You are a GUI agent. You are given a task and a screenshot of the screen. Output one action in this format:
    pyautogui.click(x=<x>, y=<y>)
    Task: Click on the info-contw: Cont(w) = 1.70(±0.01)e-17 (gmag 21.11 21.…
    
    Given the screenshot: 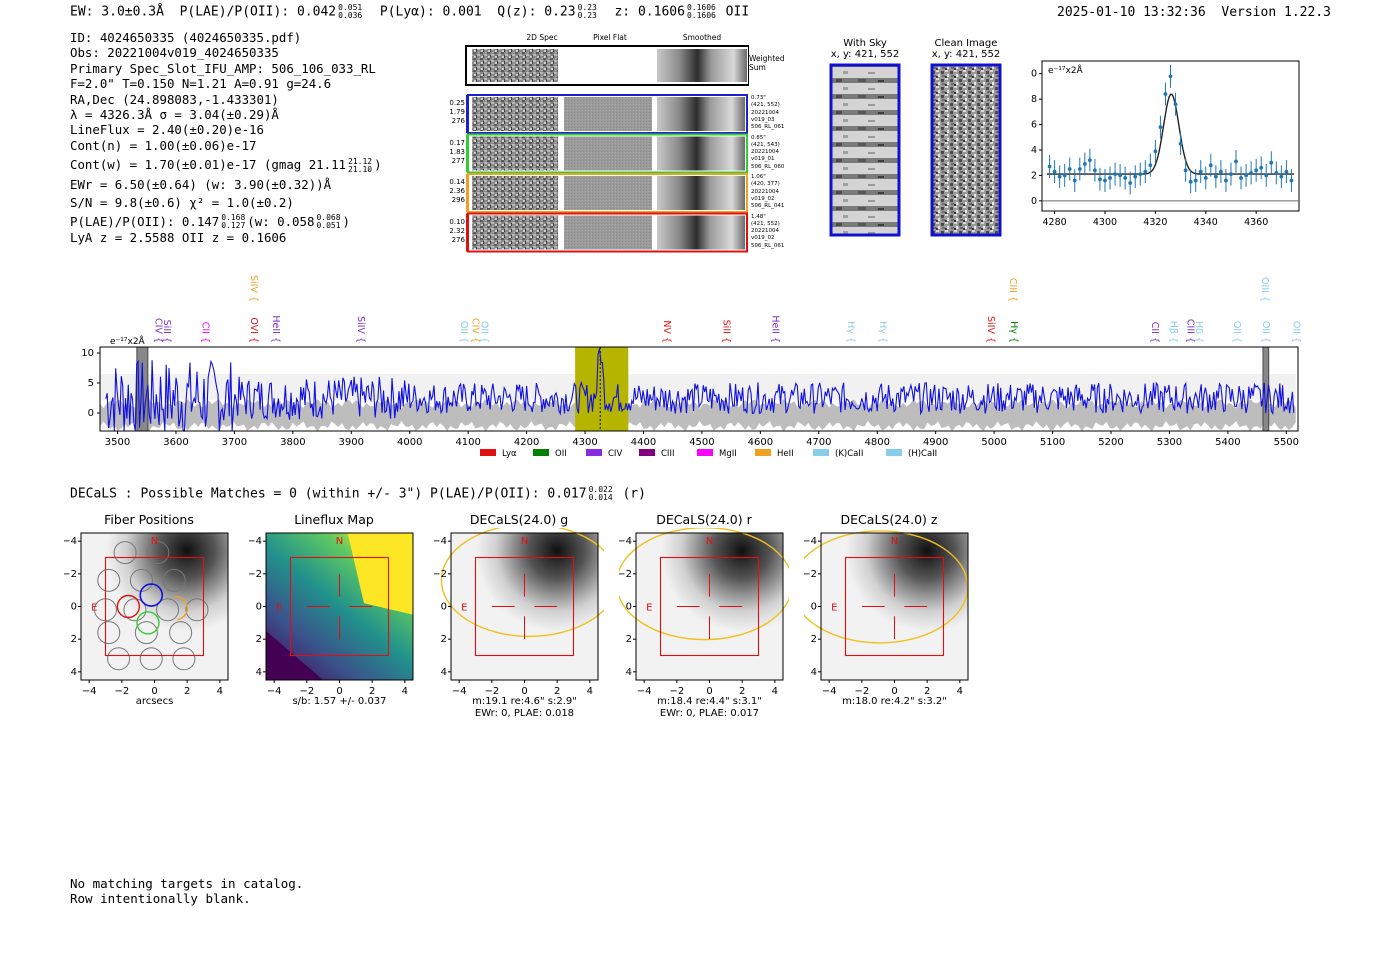 What is the action you would take?
    pyautogui.click(x=226, y=165)
    